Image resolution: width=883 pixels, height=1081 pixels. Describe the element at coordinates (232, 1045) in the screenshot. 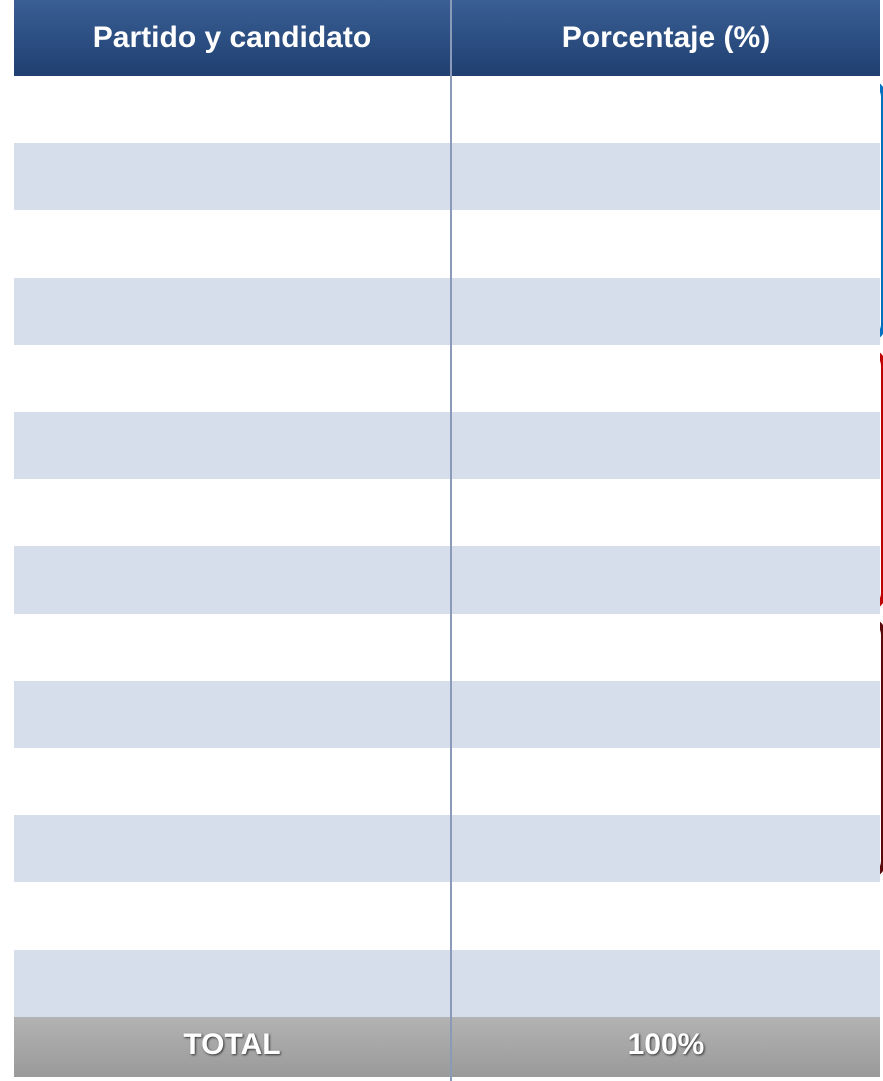

I see `total-label: TOTAL` at that location.